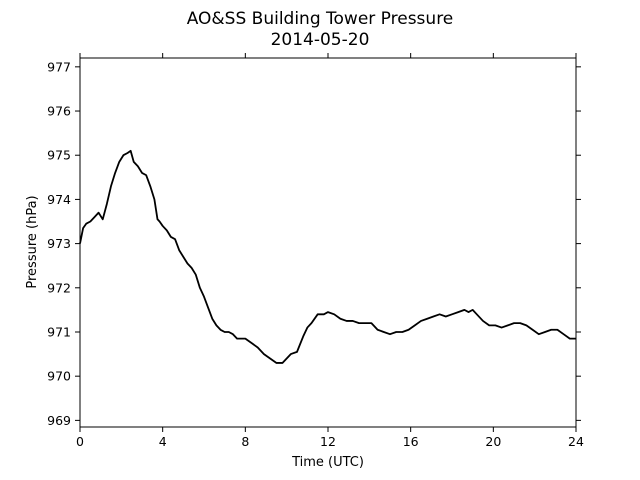 This screenshot has width=640, height=480. Describe the element at coordinates (59, 376) in the screenshot. I see `y-tick-label: 970` at that location.